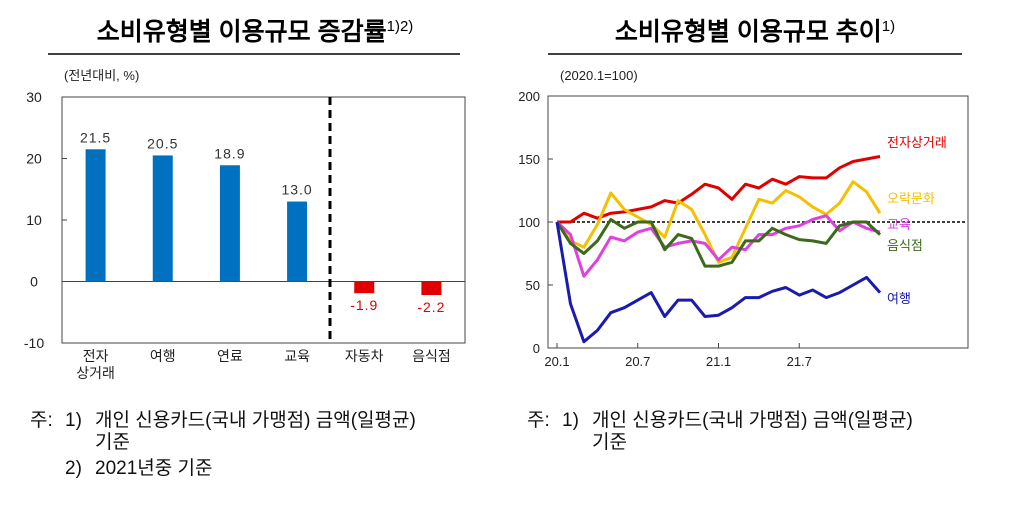  What do you see at coordinates (34, 343) in the screenshot?
I see `y-tick-label: -10` at bounding box center [34, 343].